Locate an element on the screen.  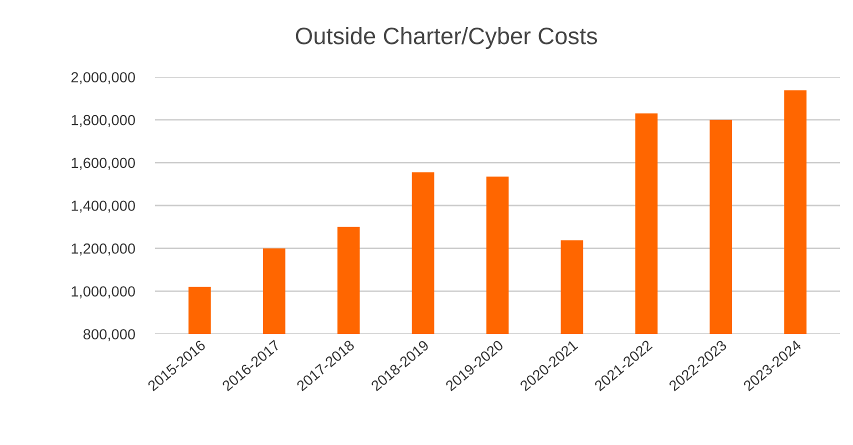
y-tick-label: 1,000,000 is located at coordinates (103, 292).